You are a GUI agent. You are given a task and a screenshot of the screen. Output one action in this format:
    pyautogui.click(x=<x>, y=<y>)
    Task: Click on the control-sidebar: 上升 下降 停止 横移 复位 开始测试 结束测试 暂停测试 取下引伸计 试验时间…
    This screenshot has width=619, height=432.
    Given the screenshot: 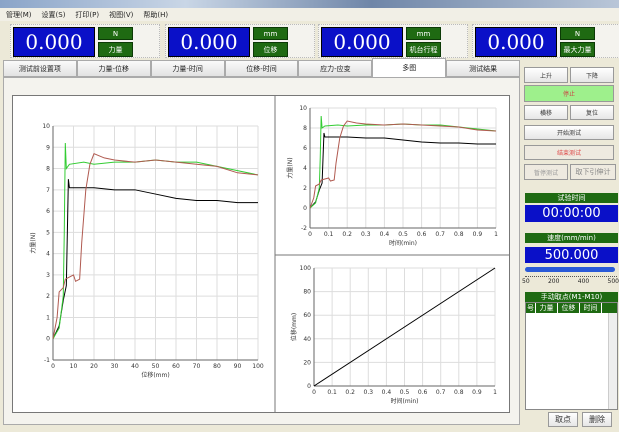 What is the action you would take?
    pyautogui.click(x=570, y=247)
    